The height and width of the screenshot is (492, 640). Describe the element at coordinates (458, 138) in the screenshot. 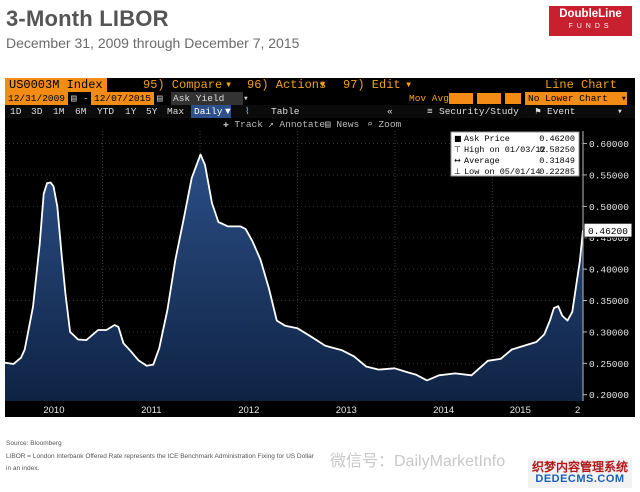

I see `legend-marker-icon: ■` at that location.